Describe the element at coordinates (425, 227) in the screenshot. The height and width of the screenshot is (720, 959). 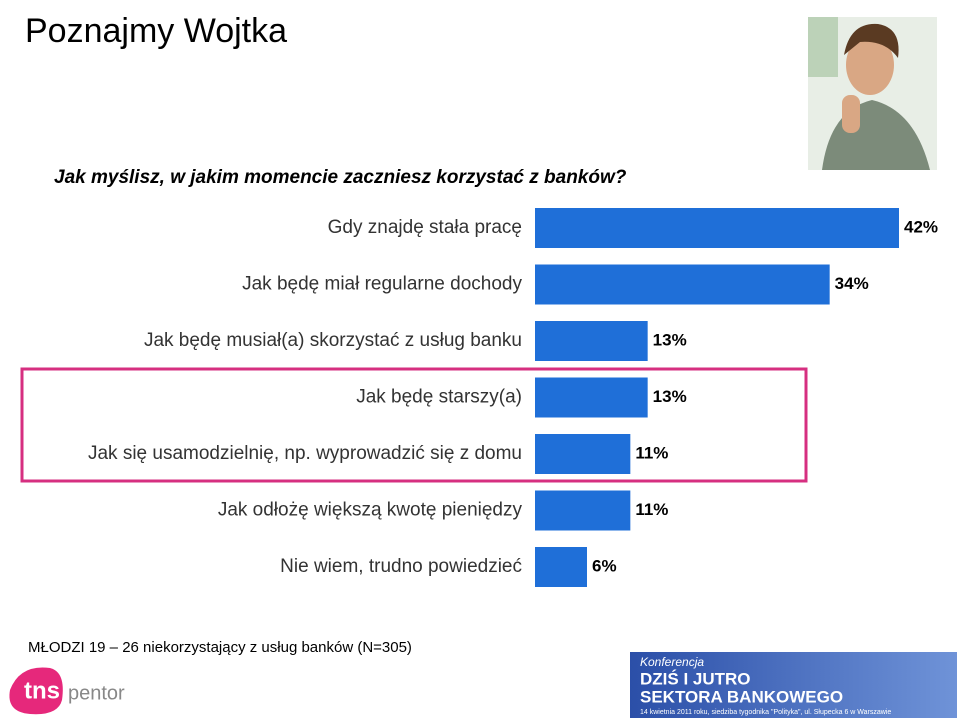
I see `category-label: Gdy znajdę stała pracę` at that location.